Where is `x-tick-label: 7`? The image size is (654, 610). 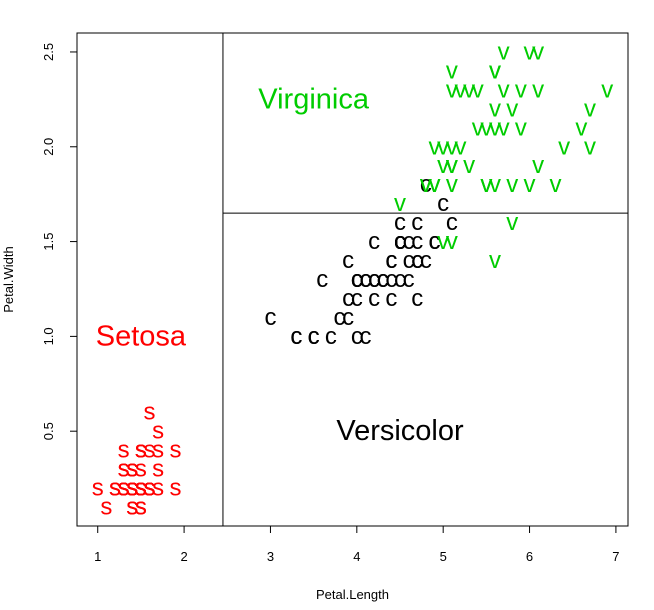
x-tick-label: 7 is located at coordinates (615, 556).